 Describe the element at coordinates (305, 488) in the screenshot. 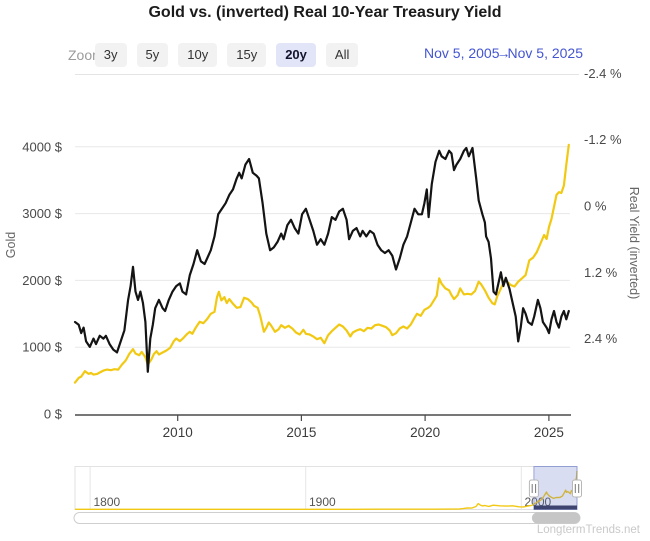

I see `navigator-gridlines` at that location.